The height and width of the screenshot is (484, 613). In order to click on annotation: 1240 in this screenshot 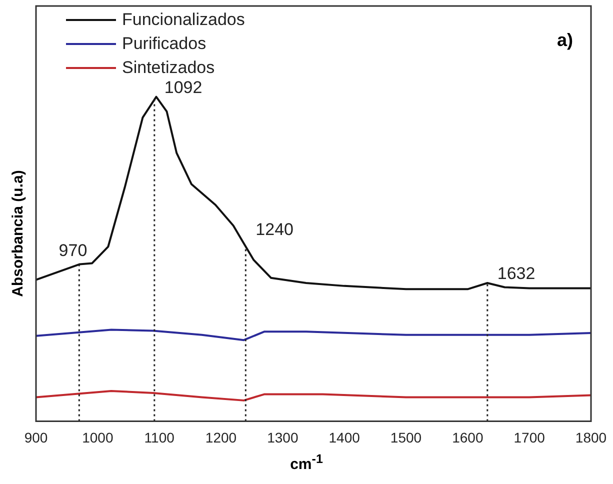, I will do `click(275, 230)`.